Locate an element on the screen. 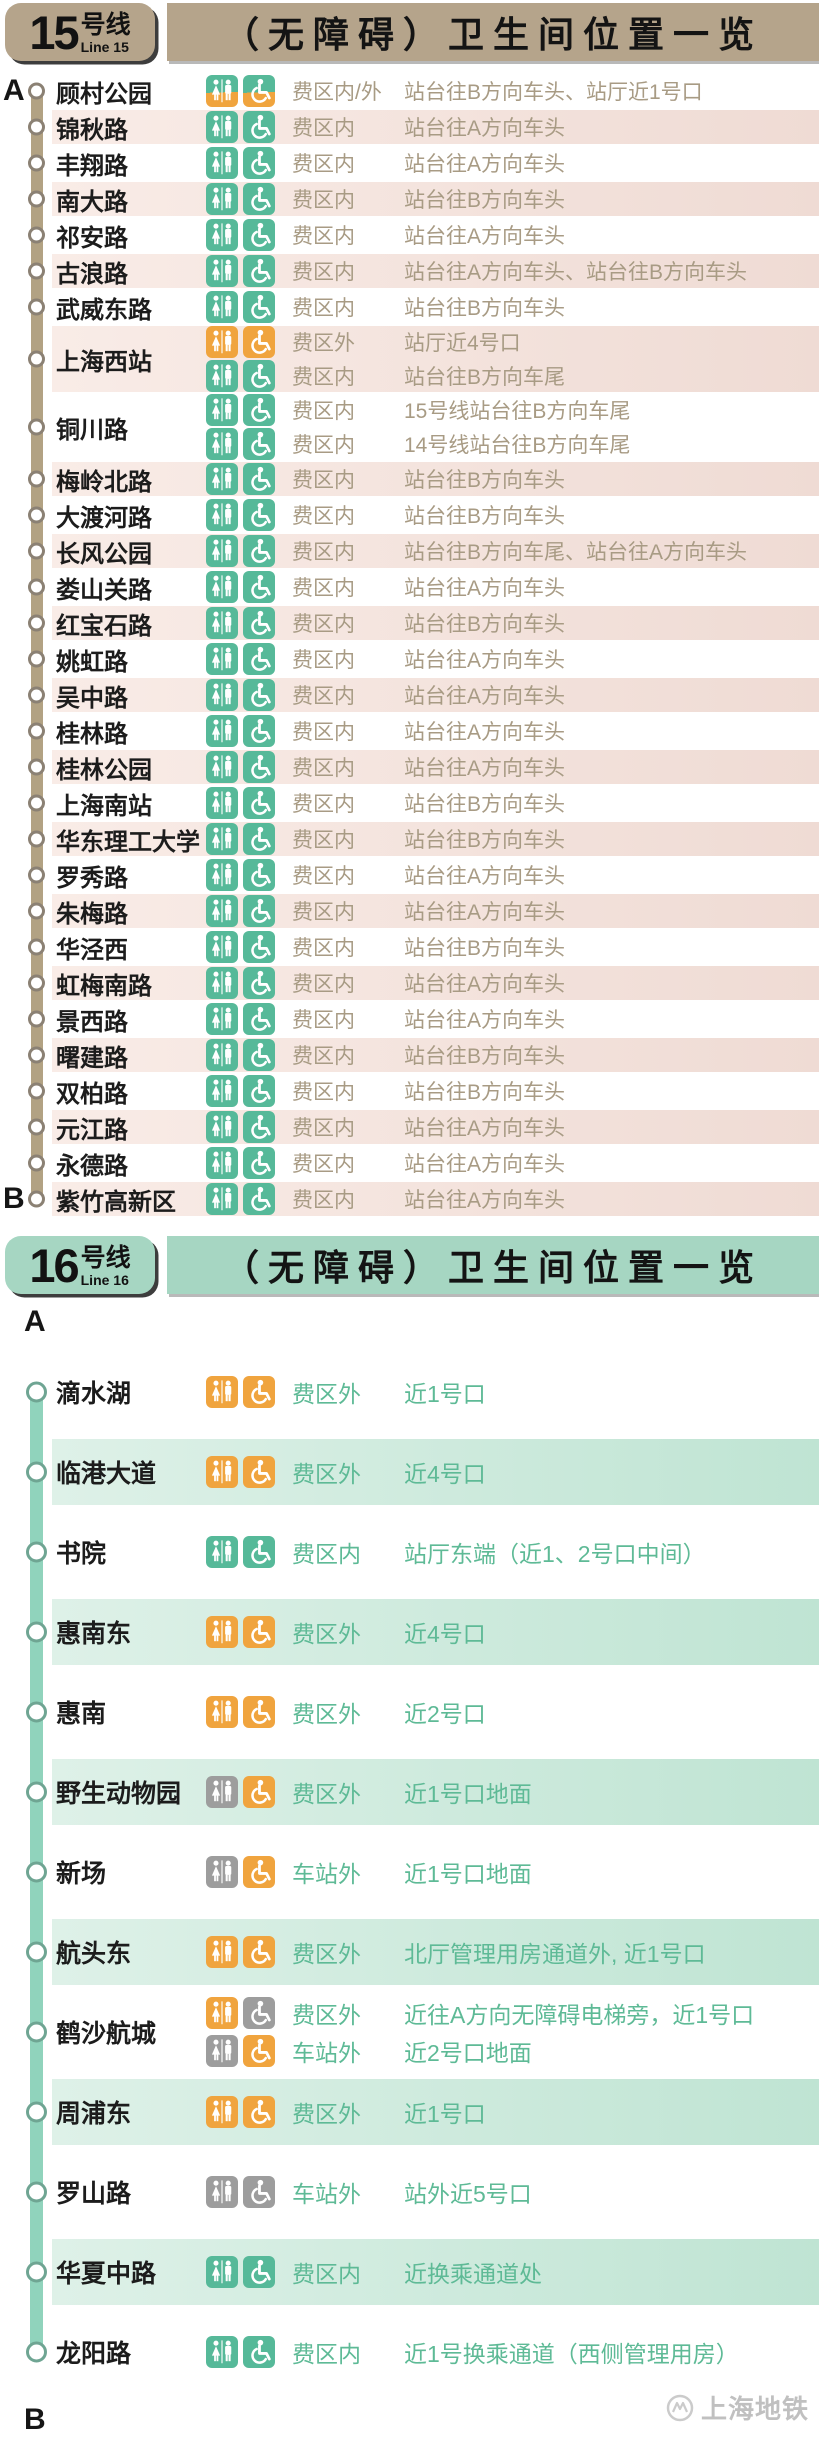 The height and width of the screenshot is (2438, 819). station-row: 双柏路 费区内 站台往B方向车头 is located at coordinates (409, 1091).